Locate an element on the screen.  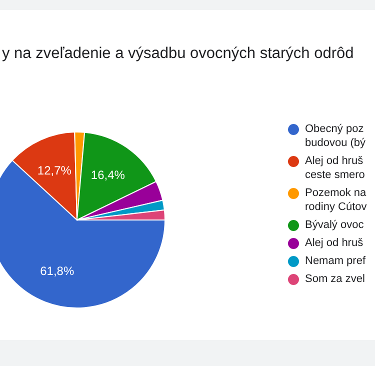
legend-label: Nemam pref is located at coordinates (335, 261).